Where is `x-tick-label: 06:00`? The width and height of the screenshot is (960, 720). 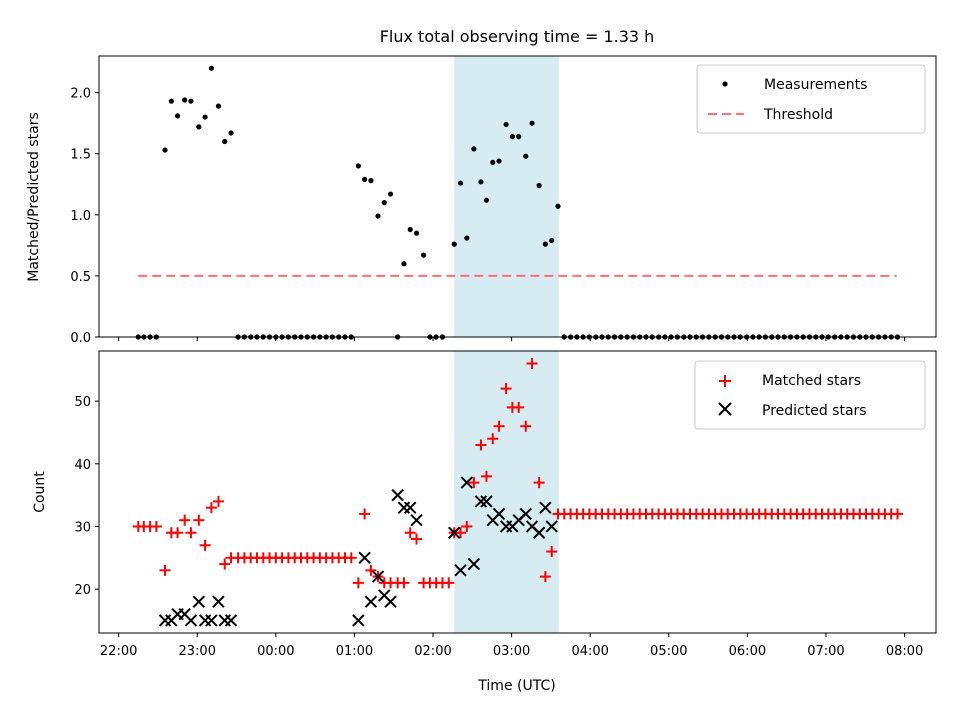 x-tick-label: 06:00 is located at coordinates (747, 651).